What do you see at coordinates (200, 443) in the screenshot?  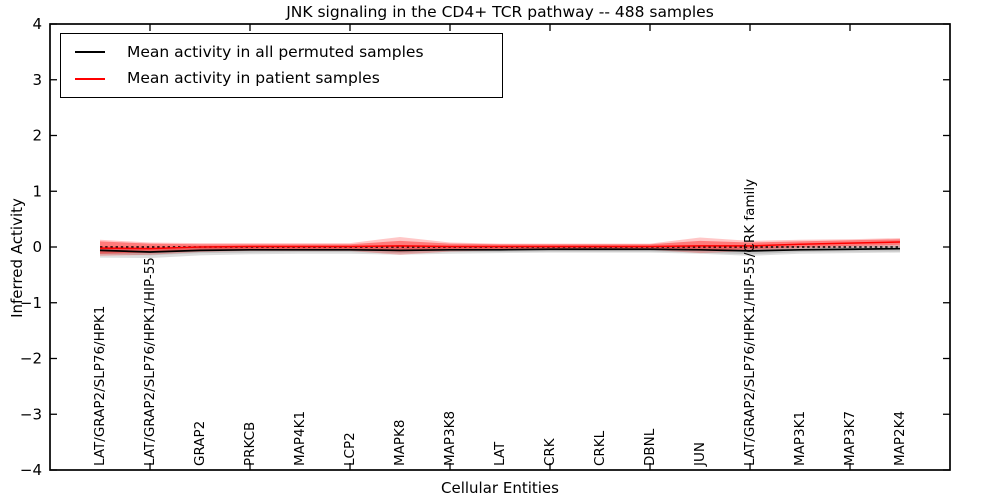 I see `entity-label: GRAP2` at bounding box center [200, 443].